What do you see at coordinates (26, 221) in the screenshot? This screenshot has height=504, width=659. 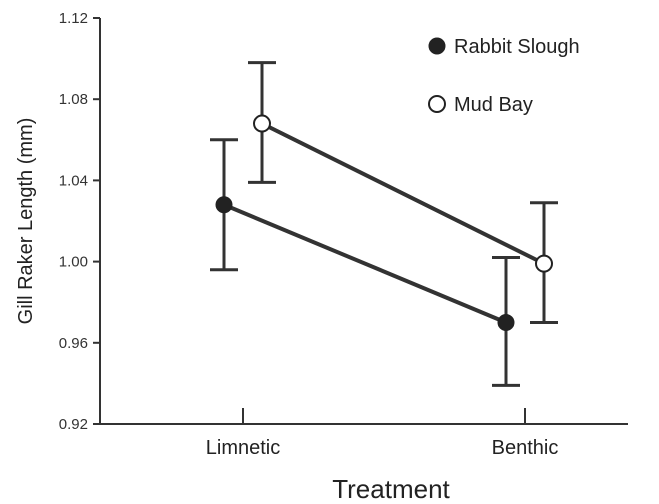 I see `y-axis-title: Gill Raker Length (mm)` at bounding box center [26, 221].